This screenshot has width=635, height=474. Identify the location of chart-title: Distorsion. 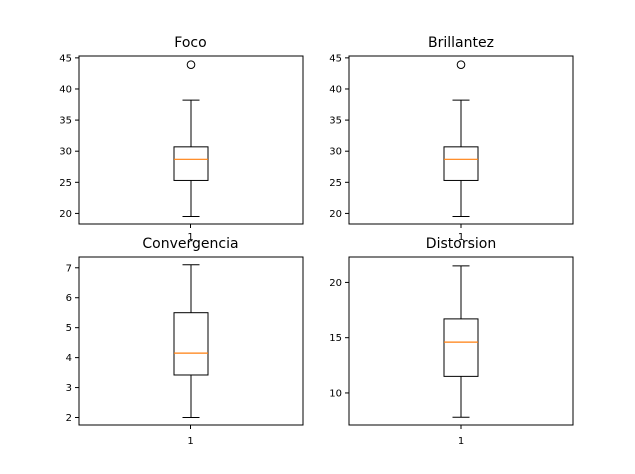
(461, 244).